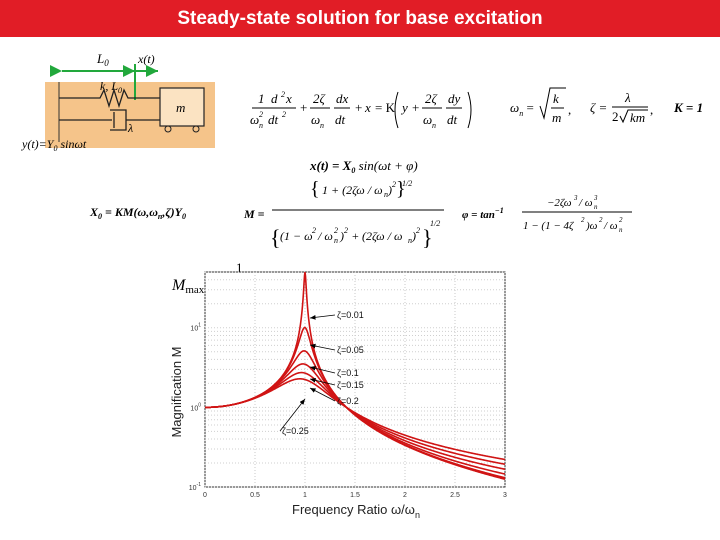 Image resolution: width=720 pixels, height=540 pixels. Describe the element at coordinates (274, 98) in the screenshot. I see `svg-text: d` at that location.